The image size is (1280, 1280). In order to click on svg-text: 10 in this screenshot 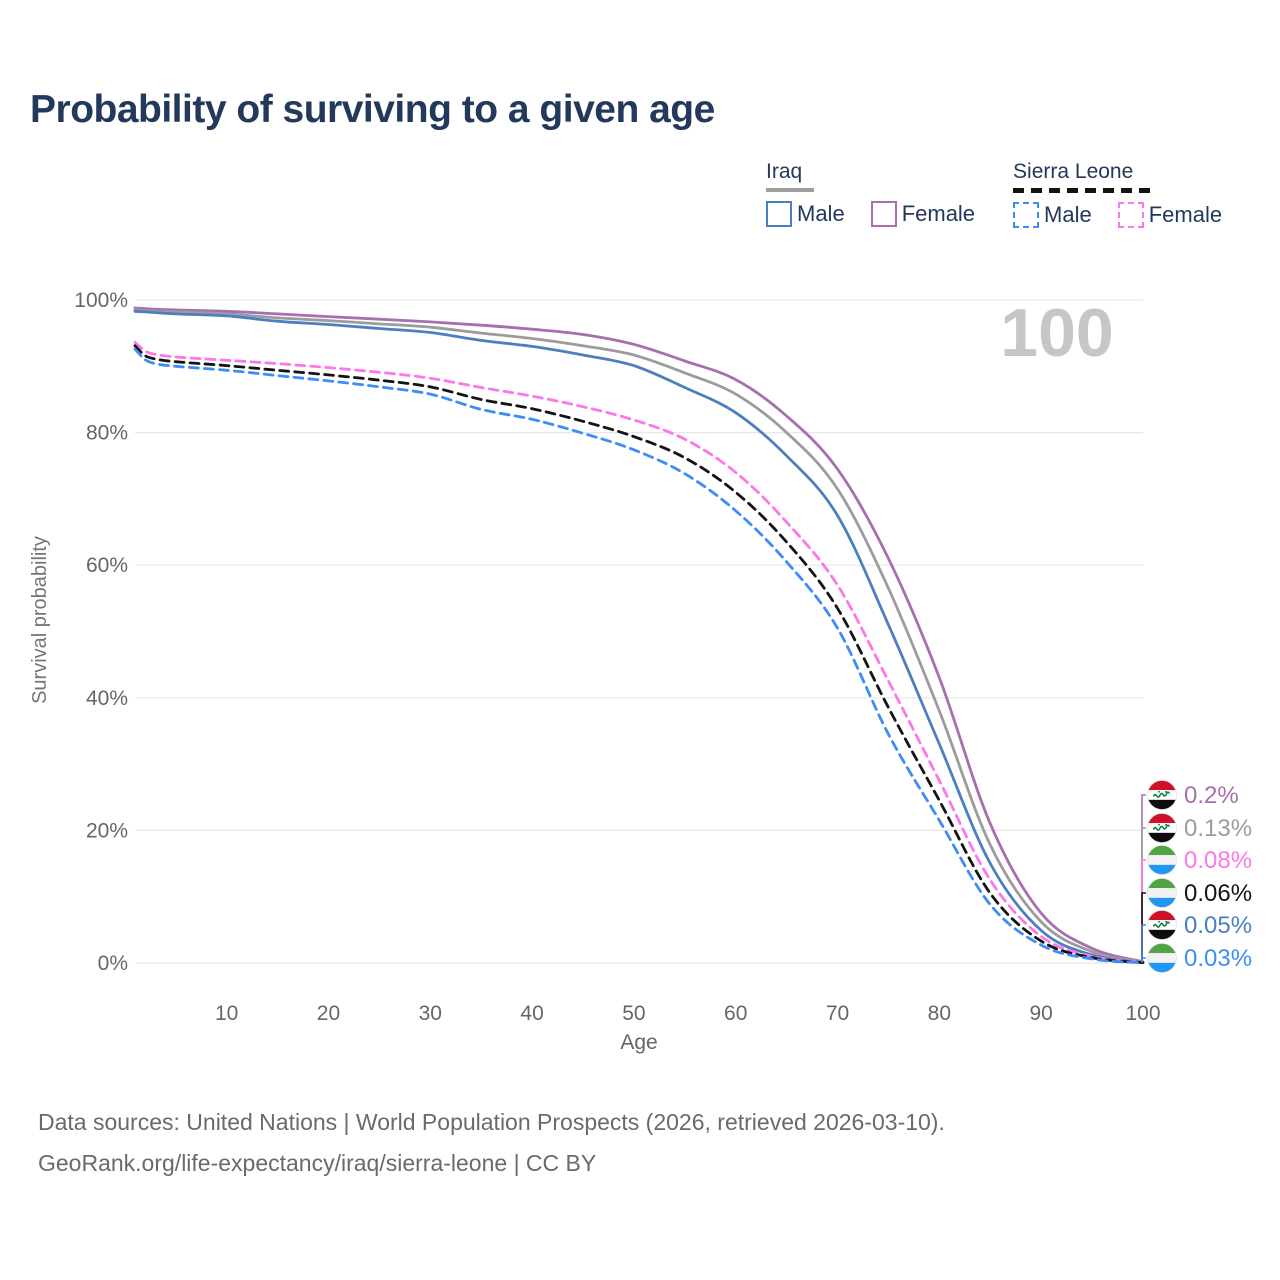, I will do `click(226, 1013)`.